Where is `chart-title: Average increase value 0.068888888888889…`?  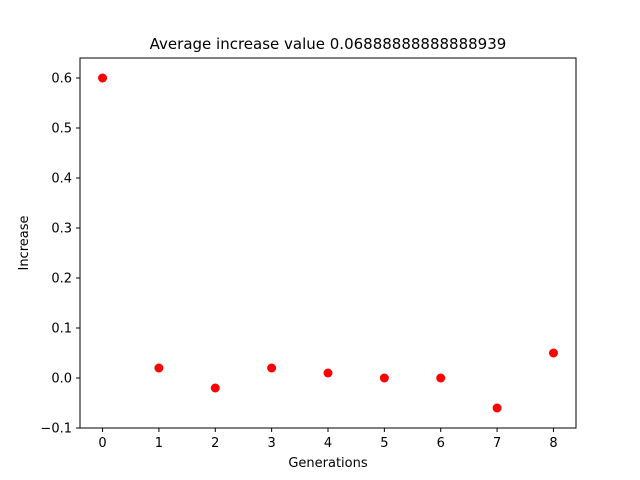 chart-title: Average increase value 0.068888888888889… is located at coordinates (328, 44).